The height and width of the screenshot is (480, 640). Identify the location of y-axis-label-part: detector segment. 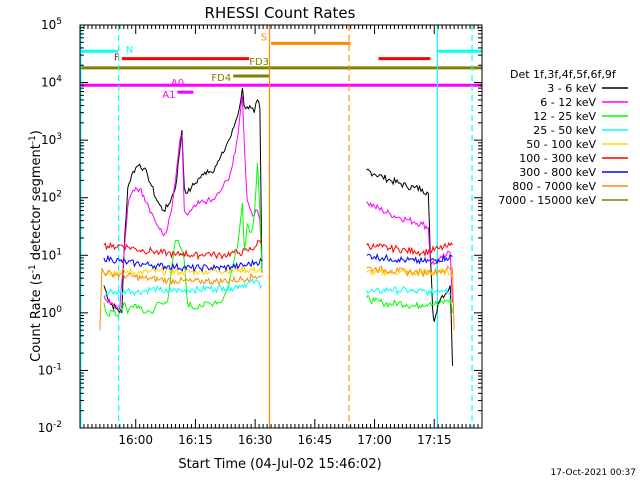
(36, 204).